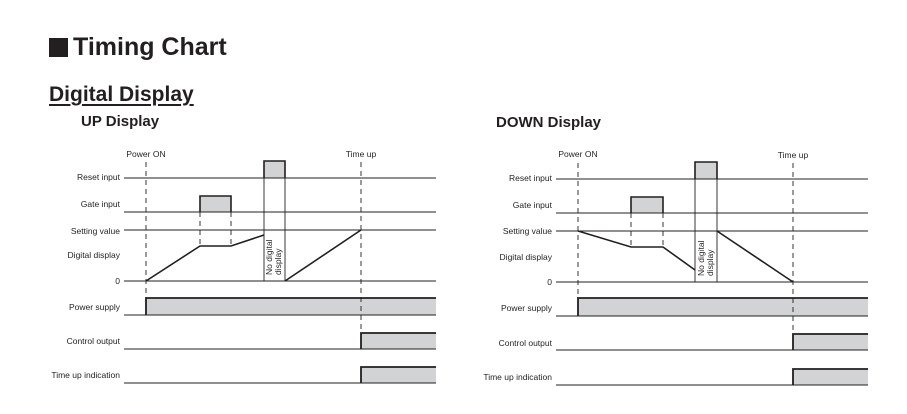 This screenshot has width=907, height=414. I want to click on page-title-text: Timing Chart, so click(150, 47).